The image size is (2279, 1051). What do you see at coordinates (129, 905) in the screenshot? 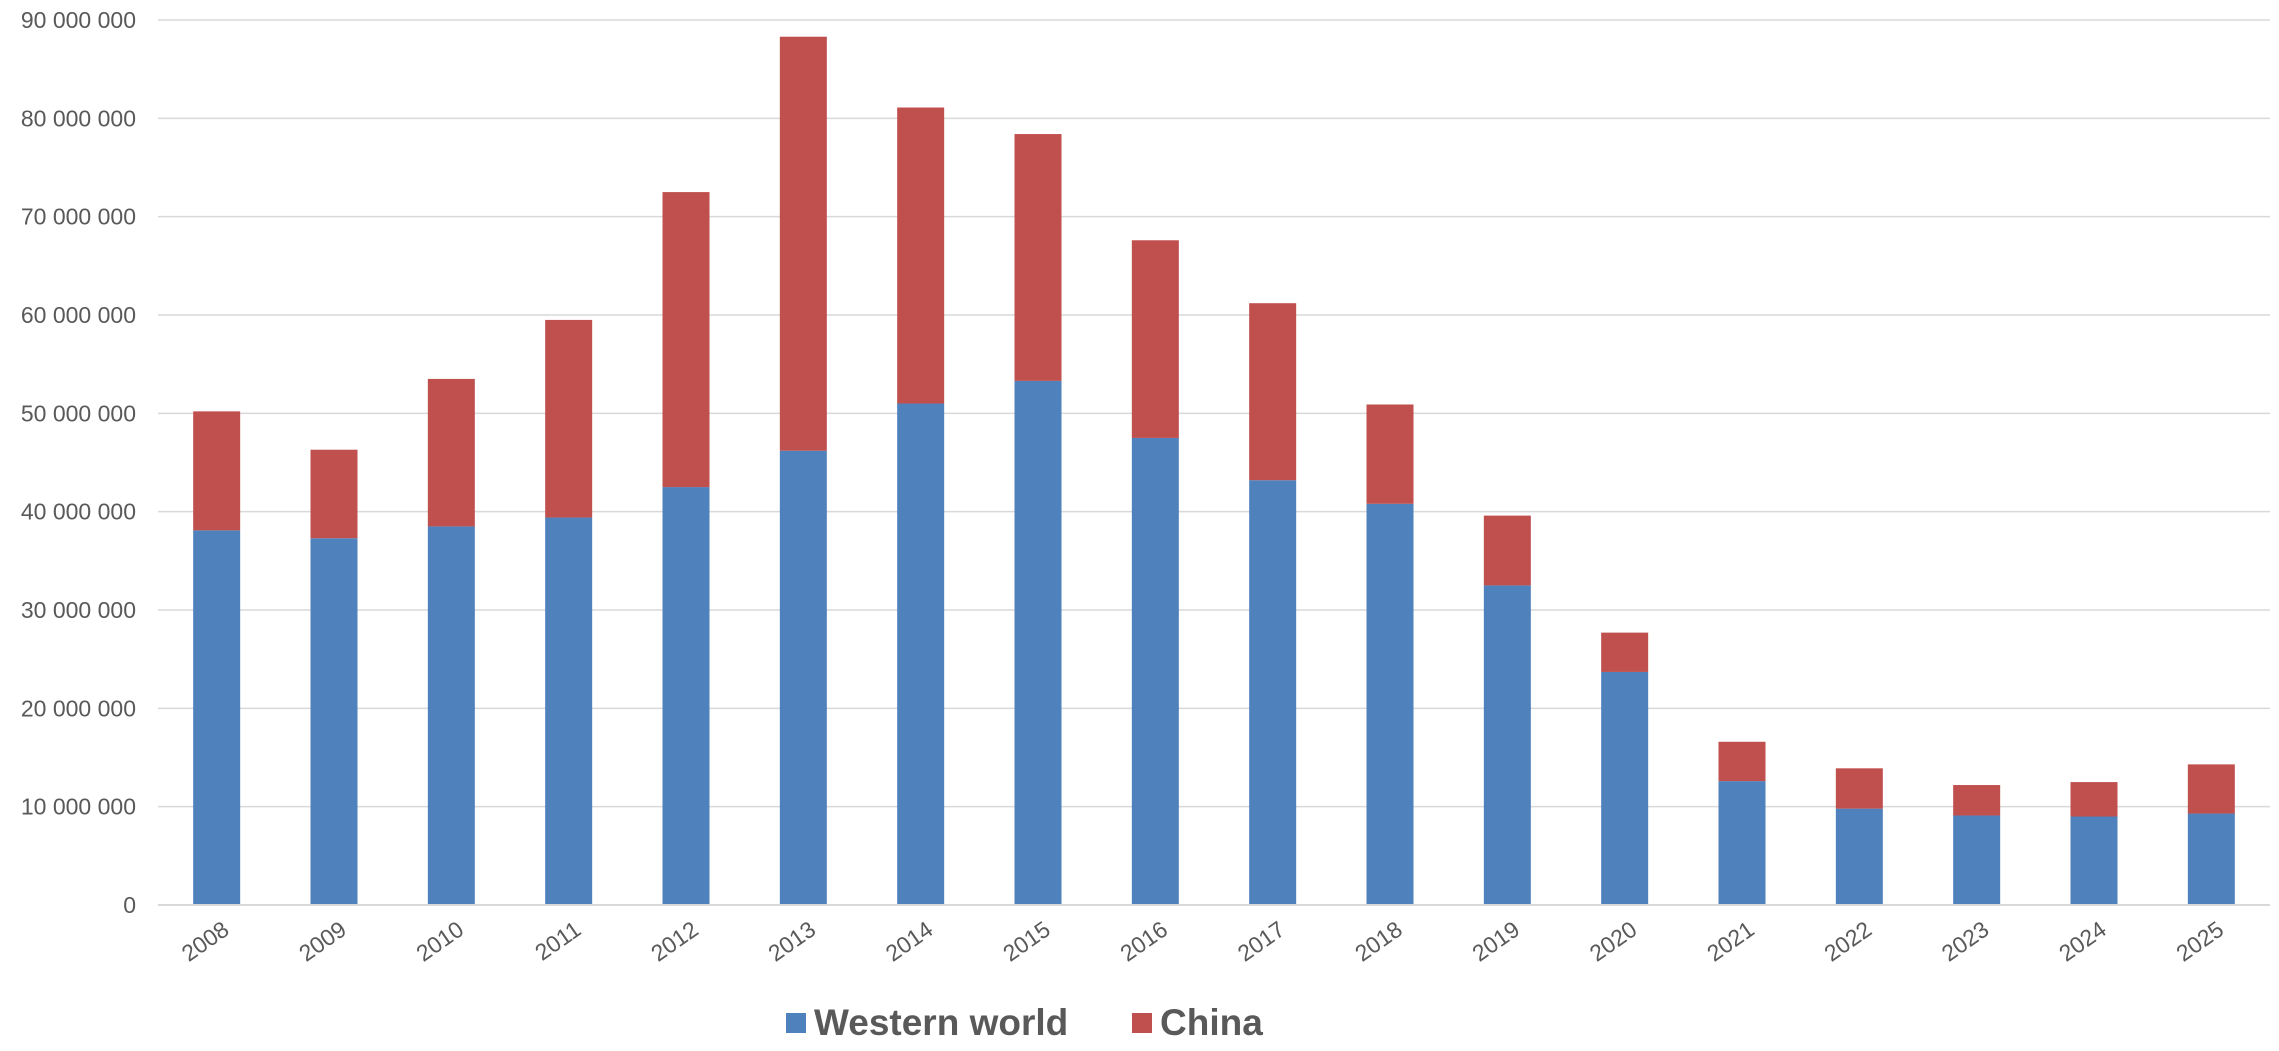
I see `y-tick-label: 0` at bounding box center [129, 905].